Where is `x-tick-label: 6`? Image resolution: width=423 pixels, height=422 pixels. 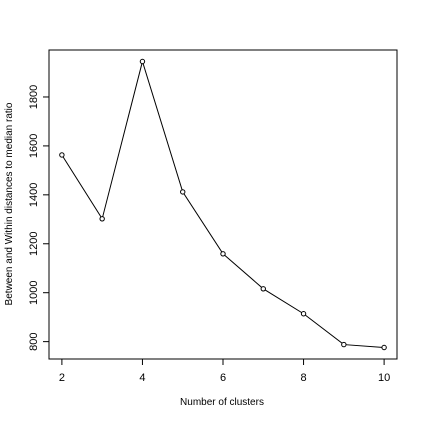 x-tick-label: 6 is located at coordinates (223, 378).